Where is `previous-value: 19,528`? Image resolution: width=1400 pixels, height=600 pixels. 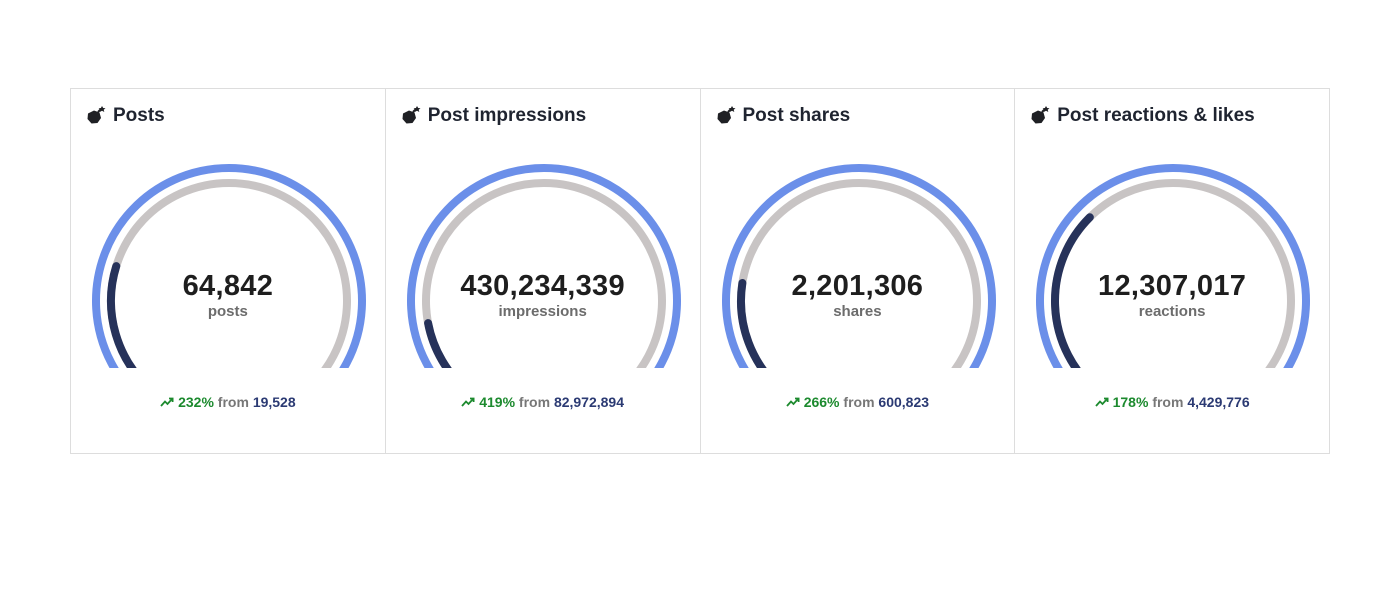 previous-value: 19,528 is located at coordinates (274, 402).